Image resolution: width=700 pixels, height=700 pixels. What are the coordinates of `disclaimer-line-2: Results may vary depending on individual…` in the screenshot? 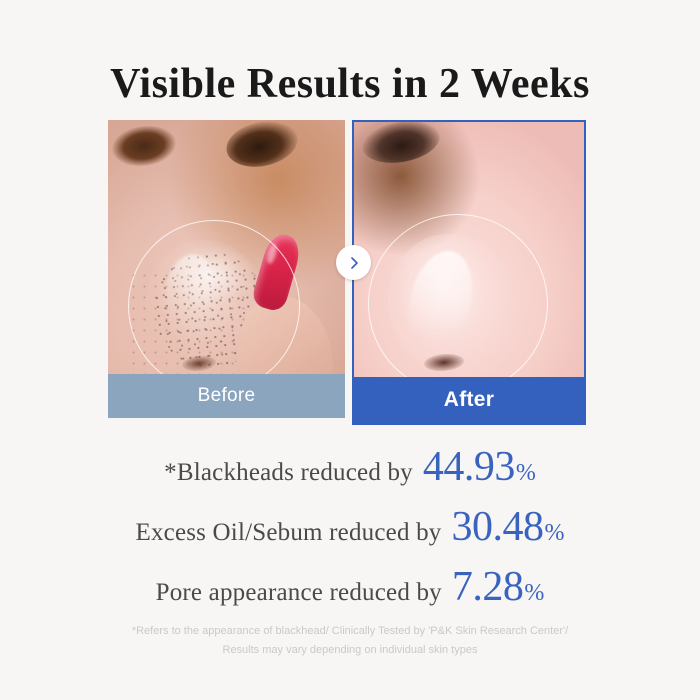 It's located at (350, 650).